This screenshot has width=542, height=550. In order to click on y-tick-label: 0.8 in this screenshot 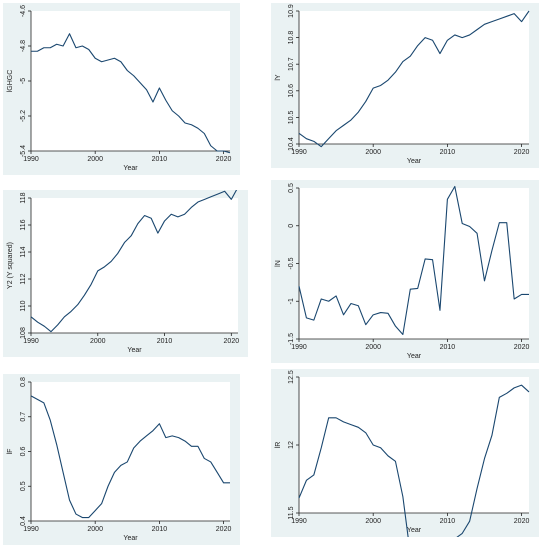, I will do `click(23, 382)`.